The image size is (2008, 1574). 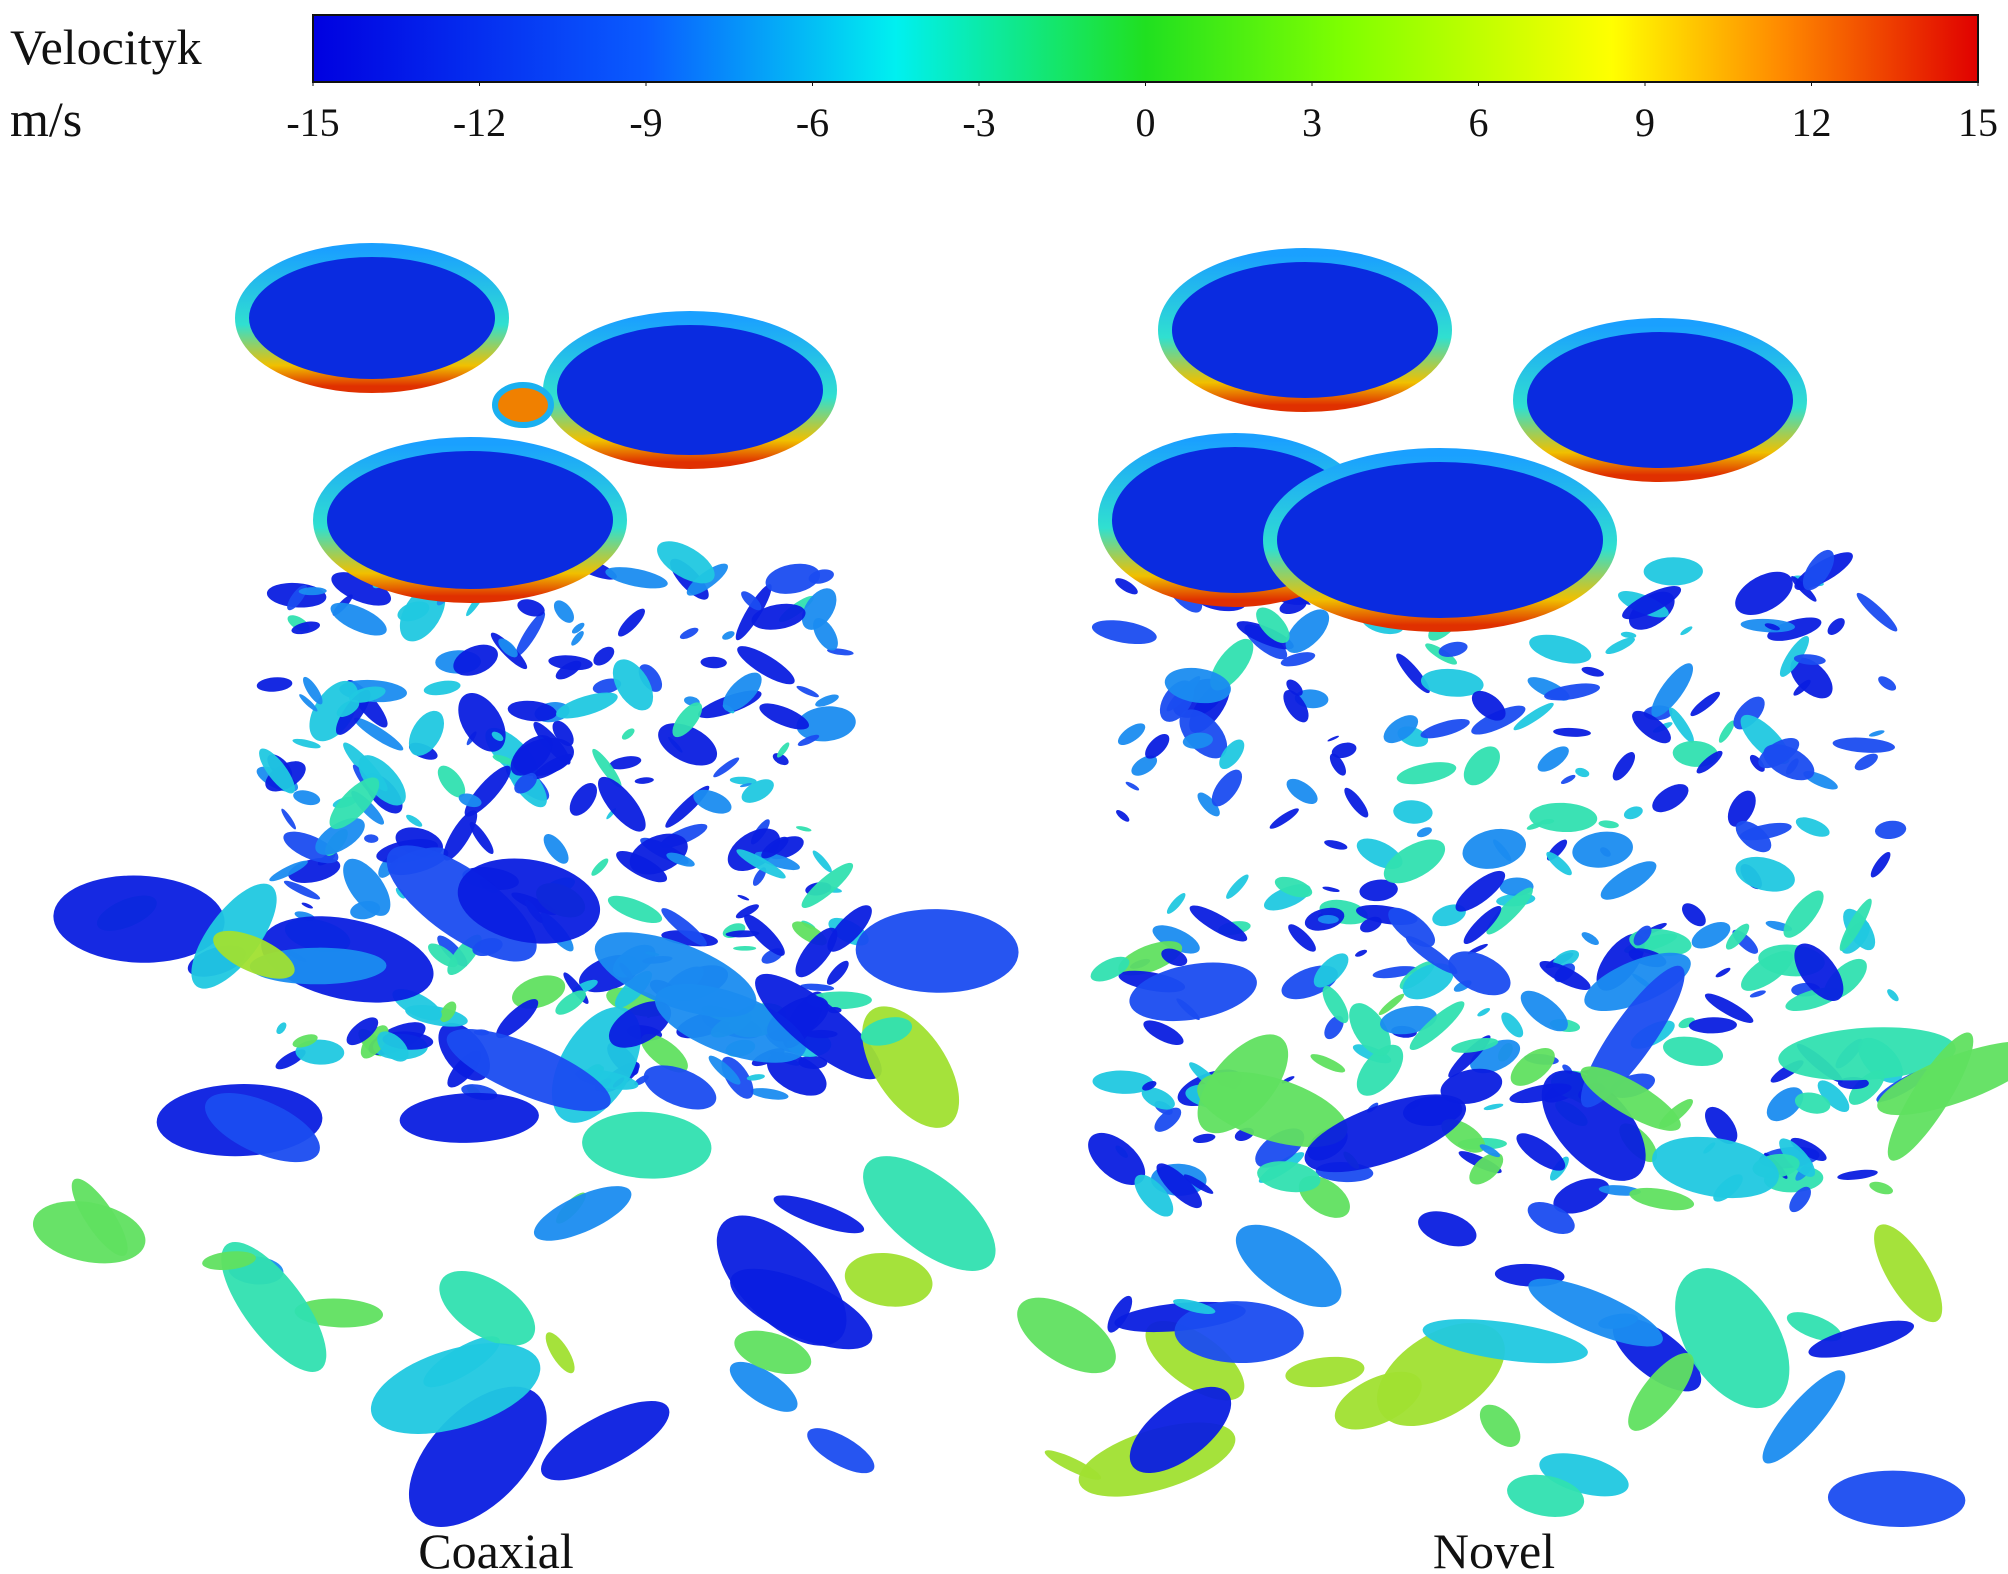 I want to click on hub, so click(x=523, y=405).